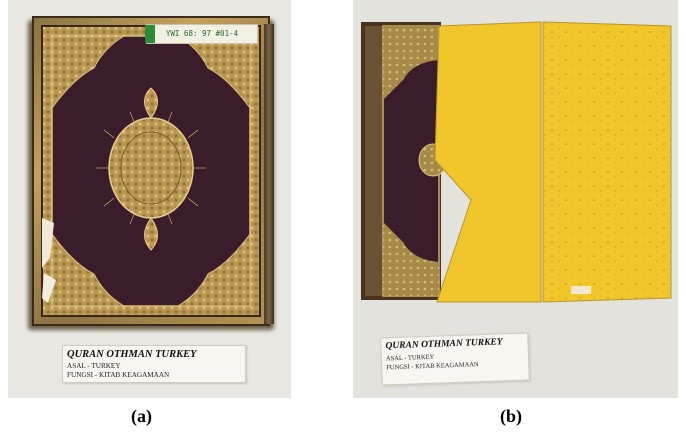 This screenshot has height=437, width=686. I want to click on accession-number: YWI 68: 97 #01-4, so click(202, 33).